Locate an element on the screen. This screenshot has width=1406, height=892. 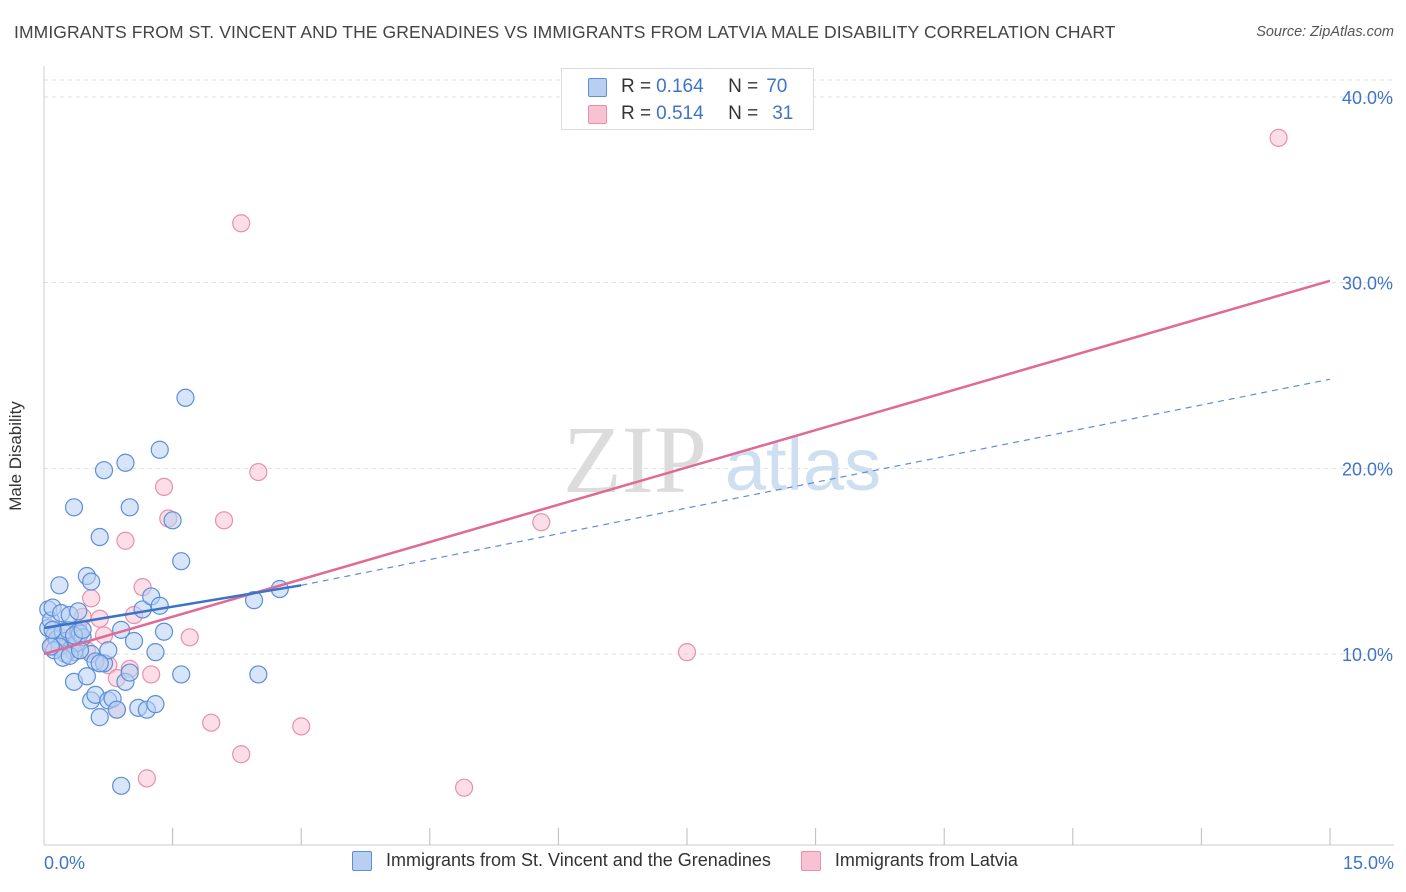
trend-line-st-vincent is located at coordinates (172, 607).